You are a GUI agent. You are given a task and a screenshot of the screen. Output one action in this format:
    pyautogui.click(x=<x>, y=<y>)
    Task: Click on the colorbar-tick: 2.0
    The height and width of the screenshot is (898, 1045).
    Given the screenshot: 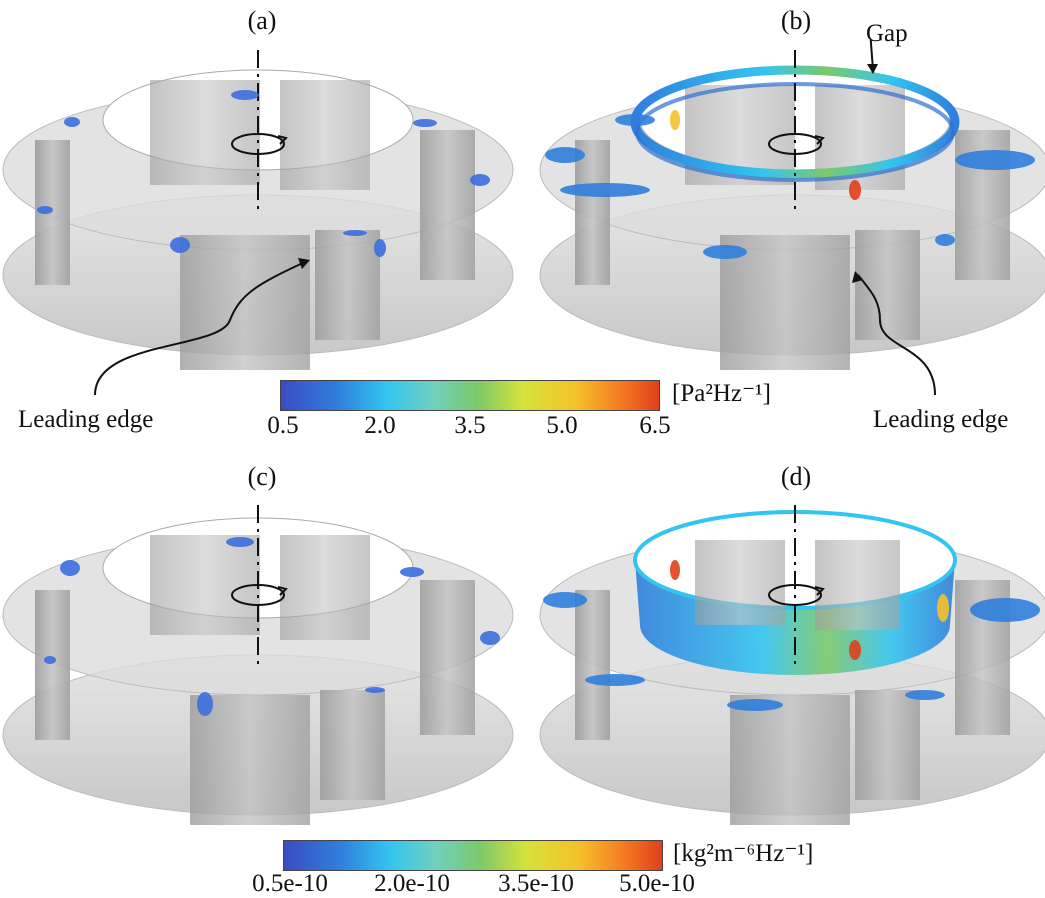 What is the action you would take?
    pyautogui.click(x=380, y=425)
    